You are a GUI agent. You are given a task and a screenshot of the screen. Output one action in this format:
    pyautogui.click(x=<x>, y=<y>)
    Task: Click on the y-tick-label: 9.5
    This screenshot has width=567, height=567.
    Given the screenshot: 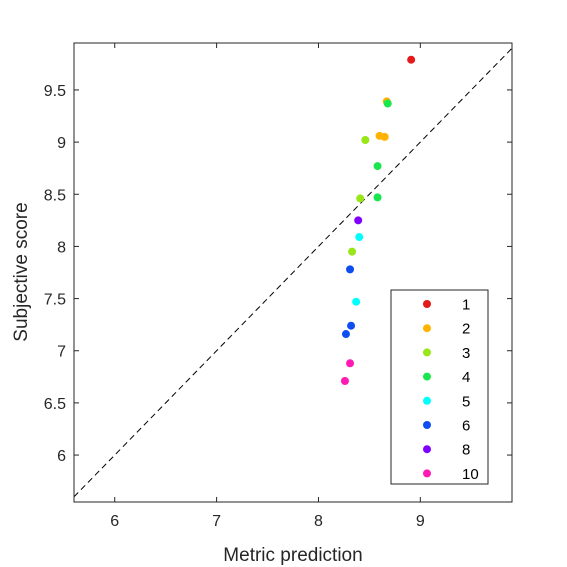 What is the action you would take?
    pyautogui.click(x=55, y=91)
    